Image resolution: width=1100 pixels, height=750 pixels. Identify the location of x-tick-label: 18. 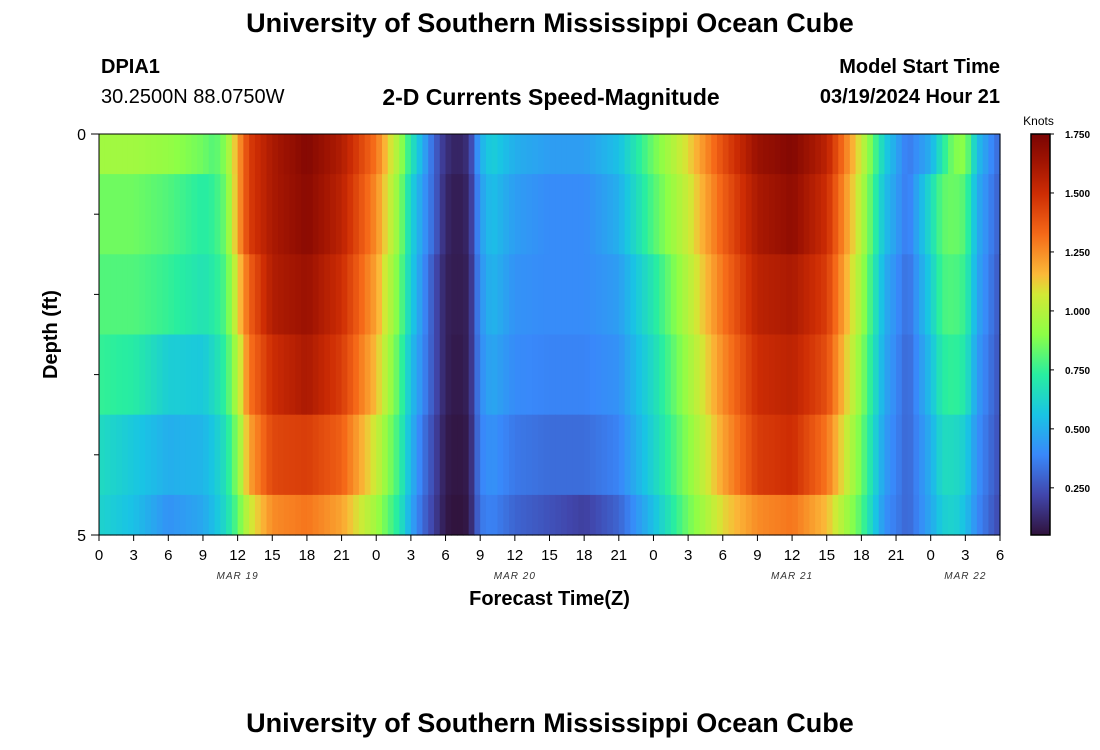
(584, 555).